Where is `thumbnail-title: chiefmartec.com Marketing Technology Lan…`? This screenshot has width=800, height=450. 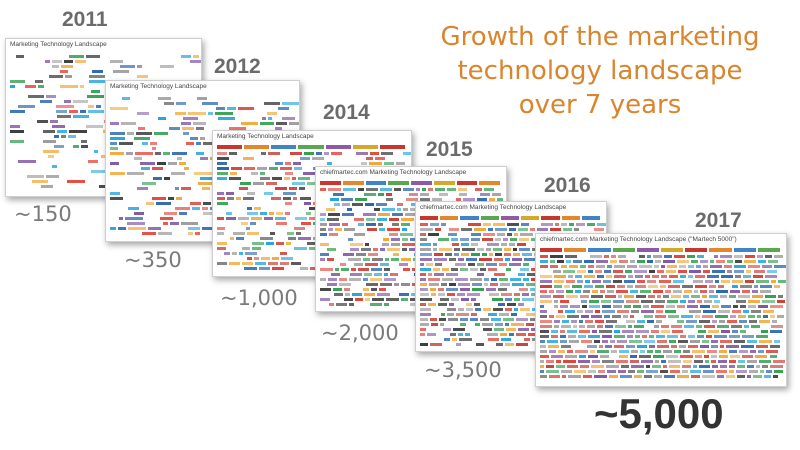 thumbnail-title: chiefmartec.com Marketing Technology Lan… is located at coordinates (638, 239).